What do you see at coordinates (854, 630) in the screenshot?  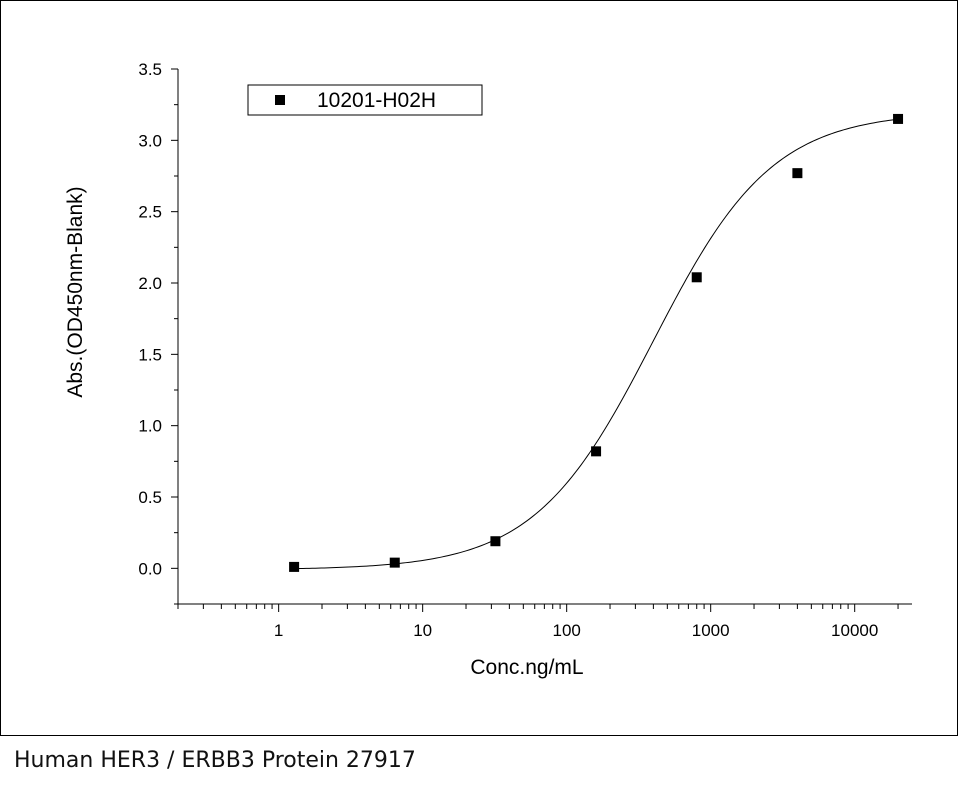 I see `x-tick-label: 10000` at bounding box center [854, 630].